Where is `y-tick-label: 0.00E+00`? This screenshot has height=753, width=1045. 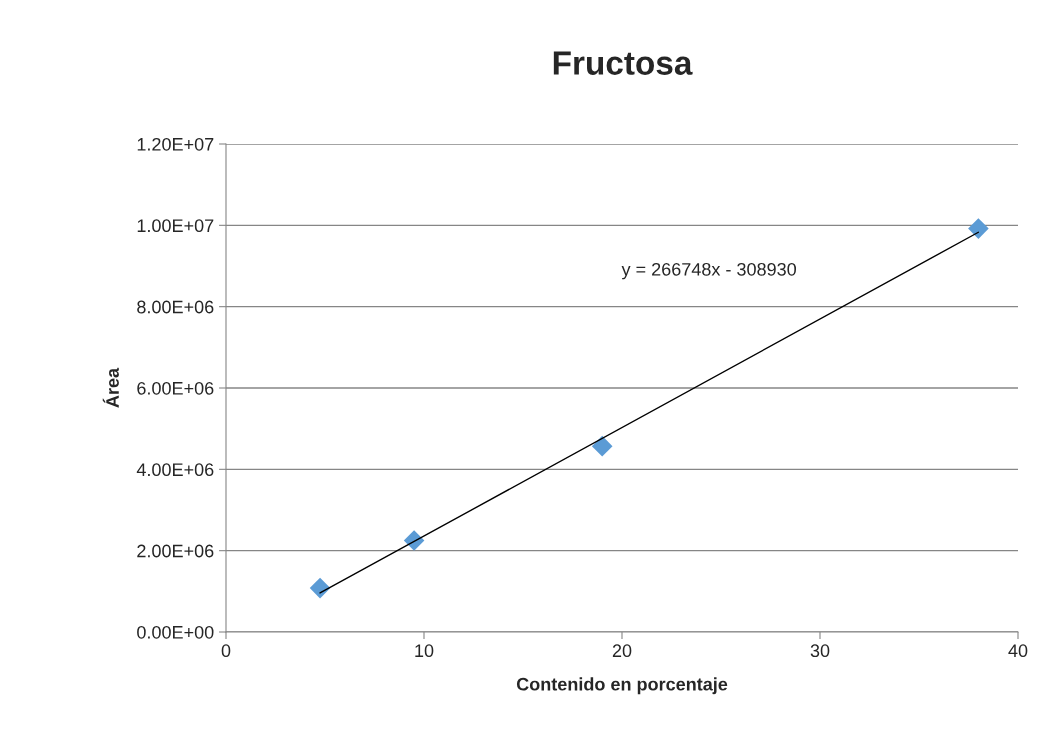
y-tick-label: 0.00E+00 is located at coordinates (175, 632).